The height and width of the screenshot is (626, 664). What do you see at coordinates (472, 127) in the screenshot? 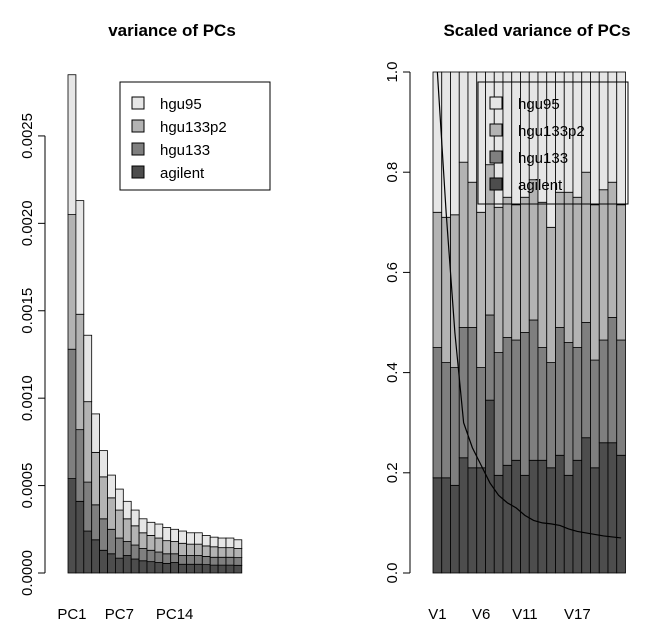
I see `bar-hgu95-V5` at bounding box center [472, 127].